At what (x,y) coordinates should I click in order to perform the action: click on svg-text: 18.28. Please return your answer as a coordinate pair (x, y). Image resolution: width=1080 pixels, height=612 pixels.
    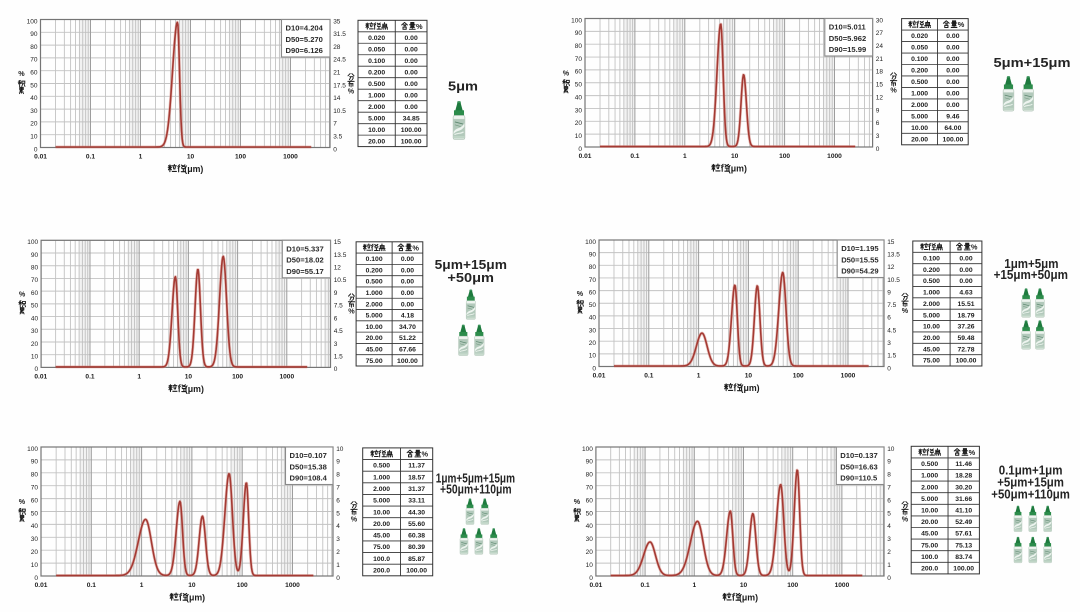
    Looking at the image, I should click on (963, 476).